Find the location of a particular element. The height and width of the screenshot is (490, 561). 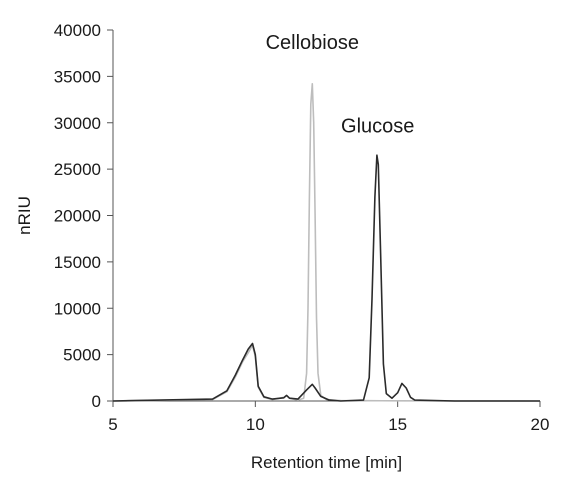

y-tick-label: 15000 is located at coordinates (77, 262).